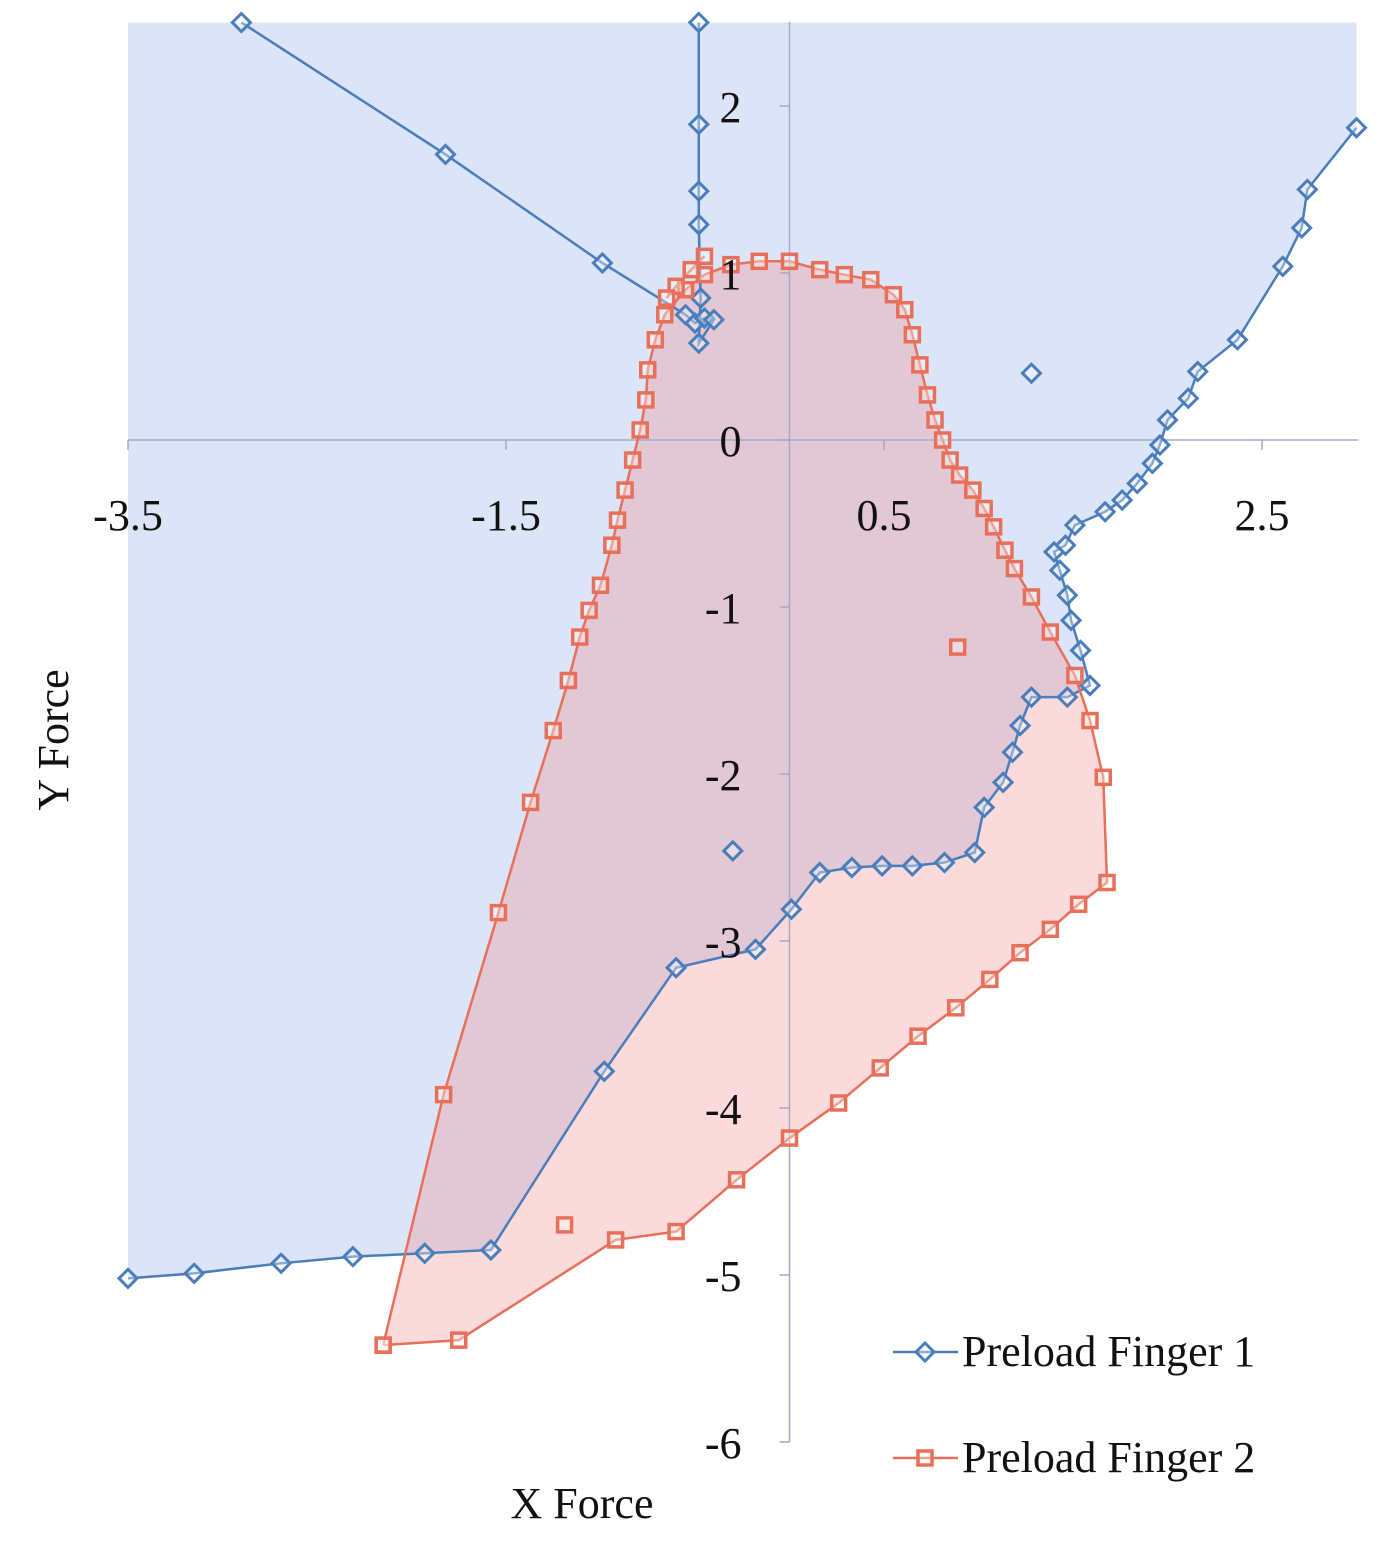 Image resolution: width=1380 pixels, height=1550 pixels. Describe the element at coordinates (723, 1276) in the screenshot. I see `y-tick-label: -5` at that location.